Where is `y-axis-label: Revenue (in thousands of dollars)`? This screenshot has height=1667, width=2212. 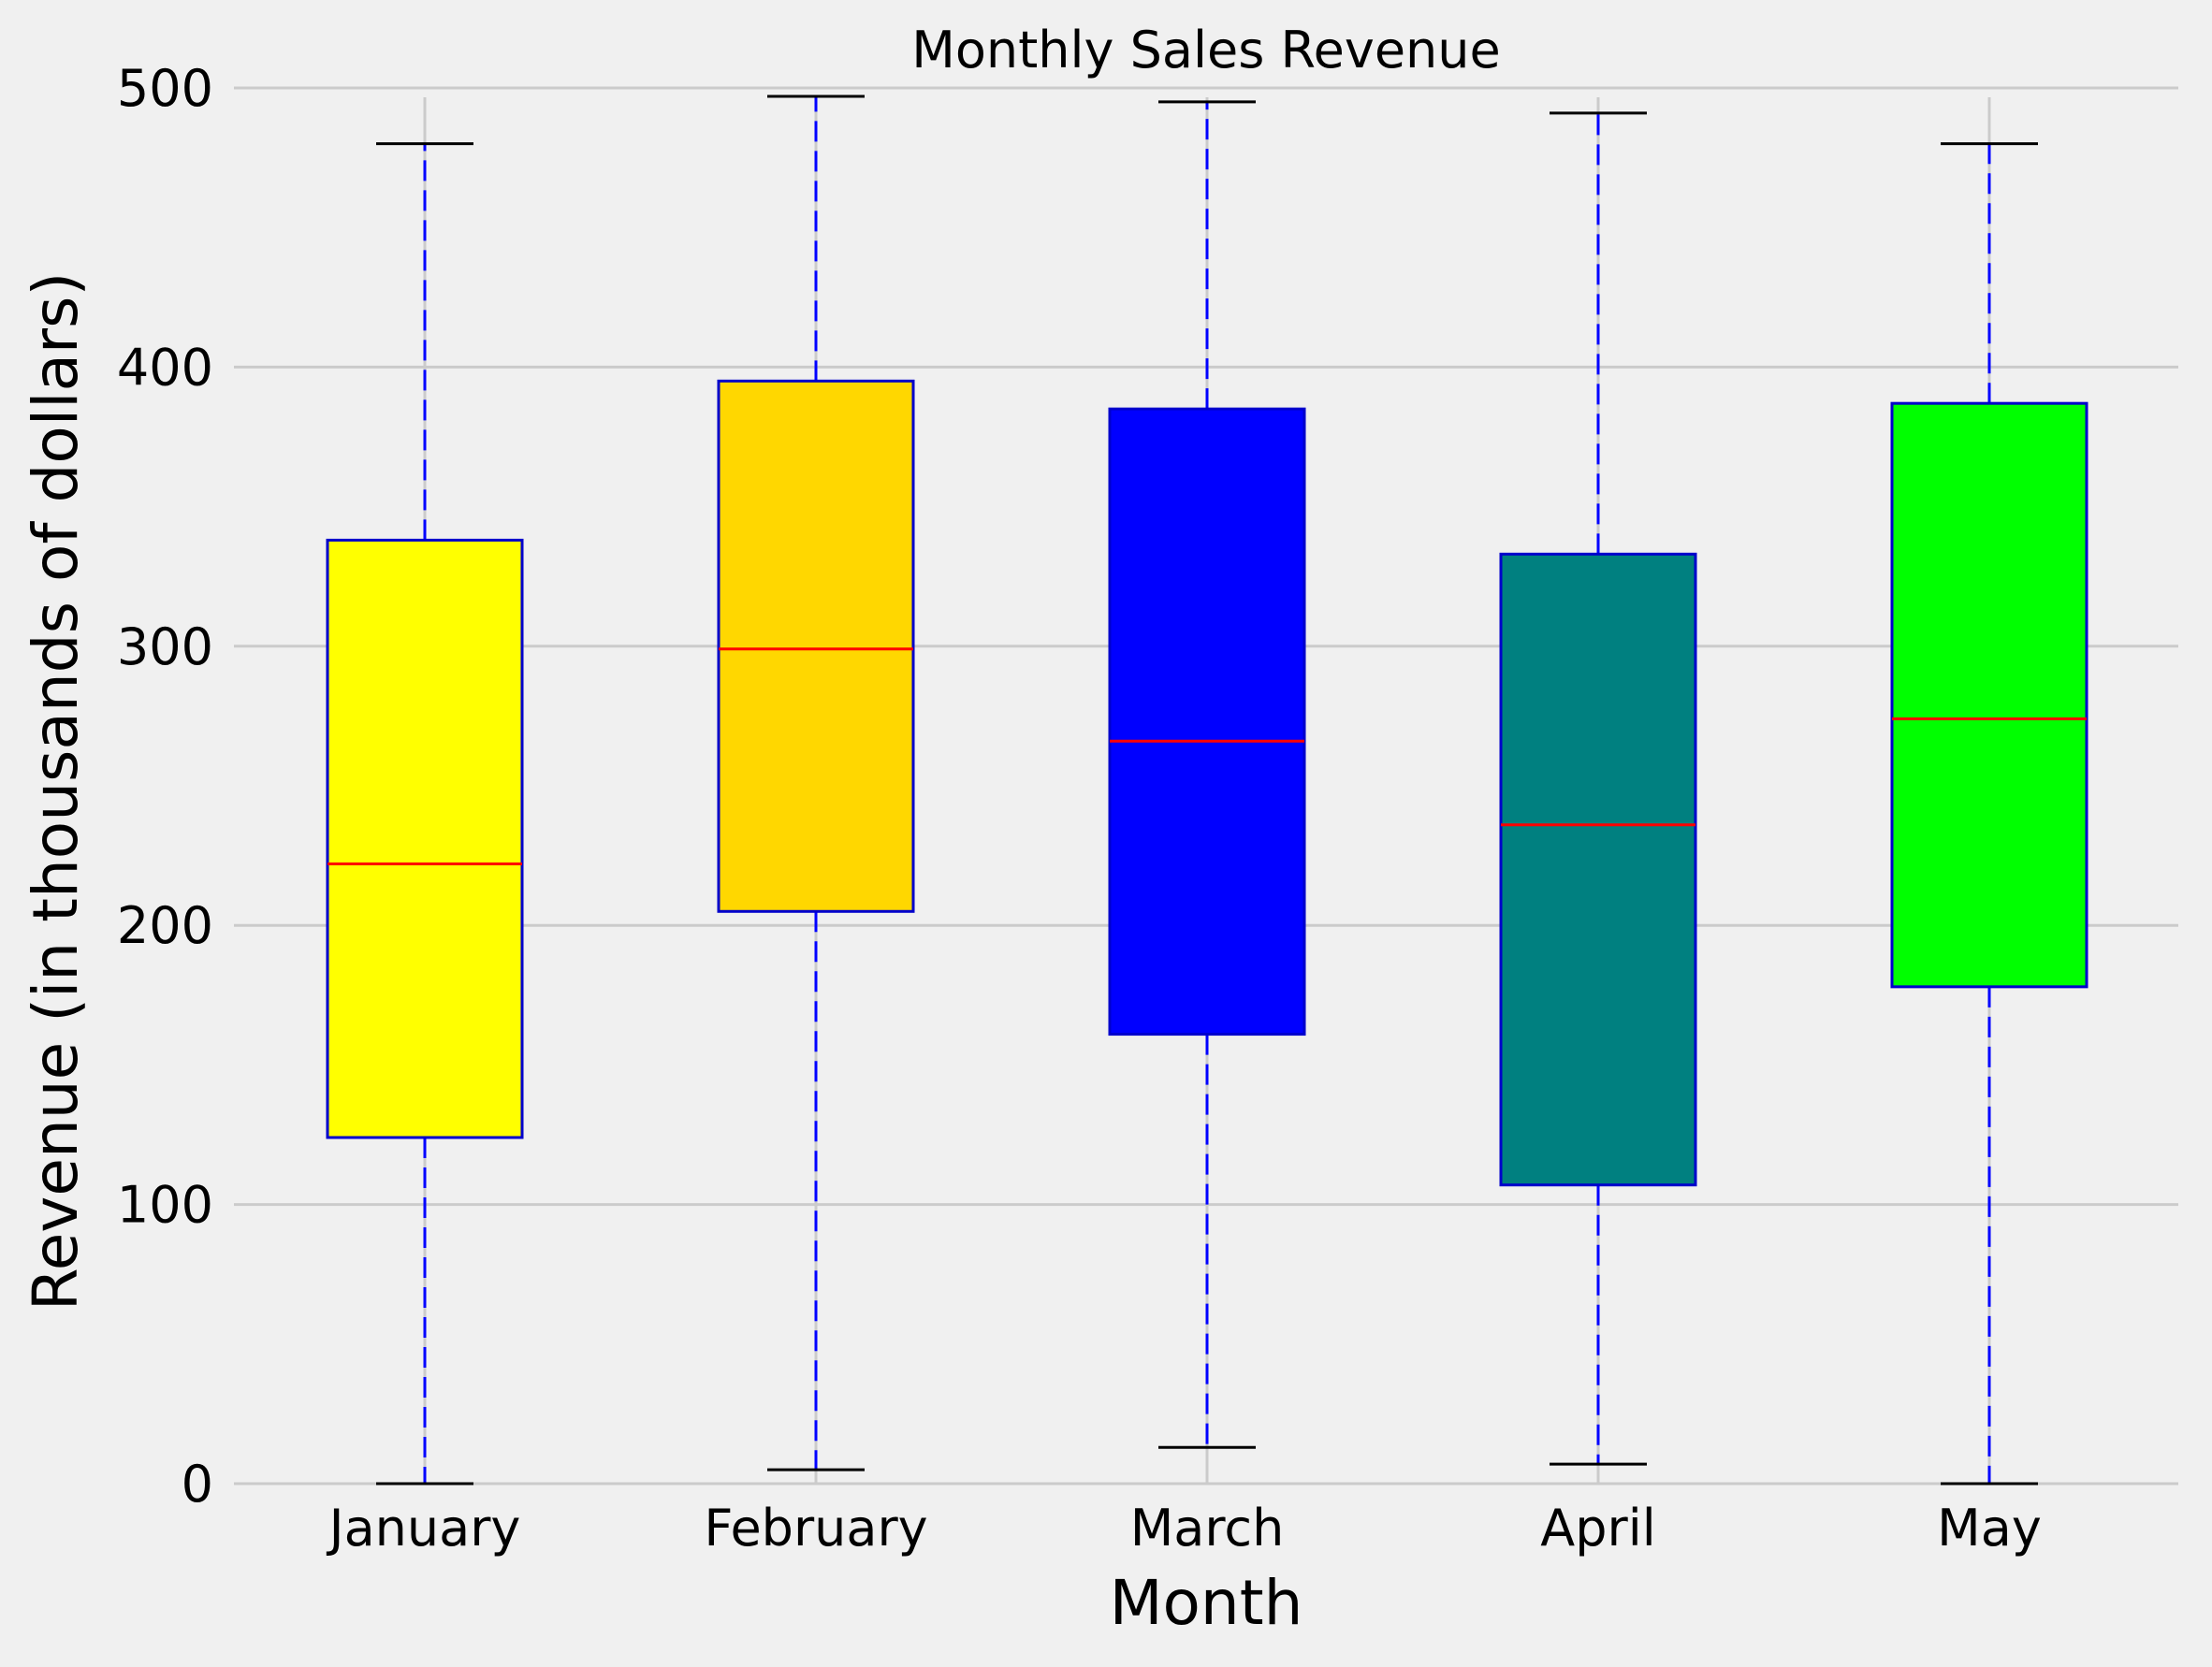 y-axis-label: Revenue (in thousands of dollars) is located at coordinates (56, 791).